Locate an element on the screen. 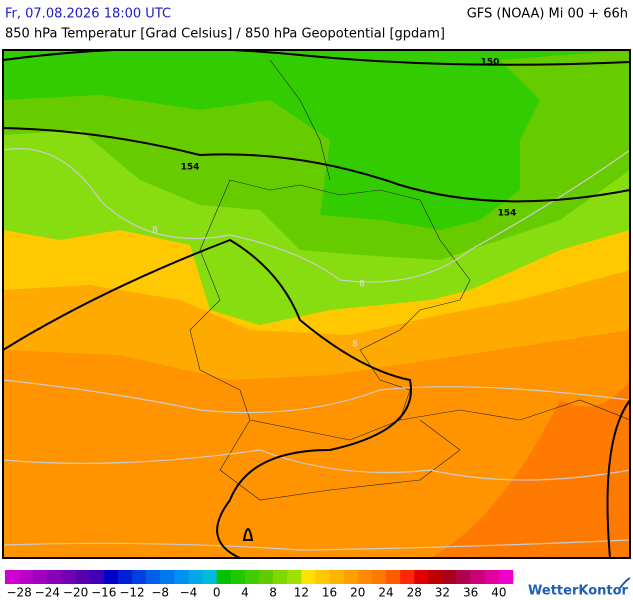  colorbar-label: 16 is located at coordinates (329, 593).